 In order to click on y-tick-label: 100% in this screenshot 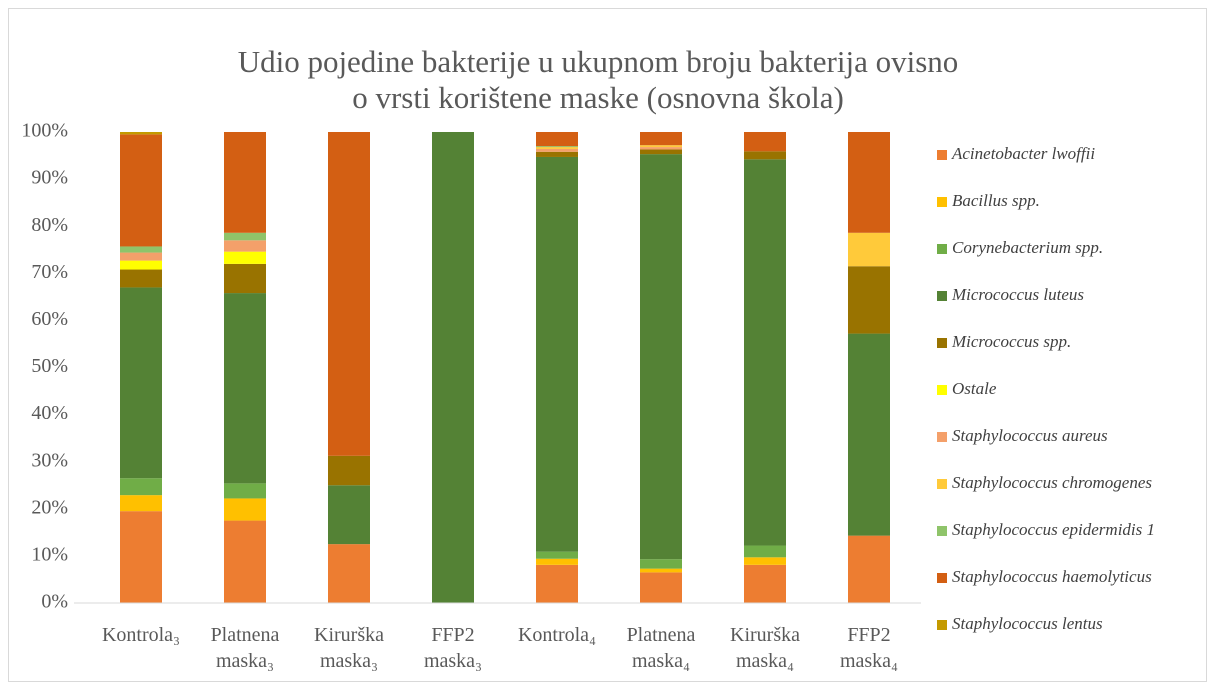, I will do `click(44, 131)`.